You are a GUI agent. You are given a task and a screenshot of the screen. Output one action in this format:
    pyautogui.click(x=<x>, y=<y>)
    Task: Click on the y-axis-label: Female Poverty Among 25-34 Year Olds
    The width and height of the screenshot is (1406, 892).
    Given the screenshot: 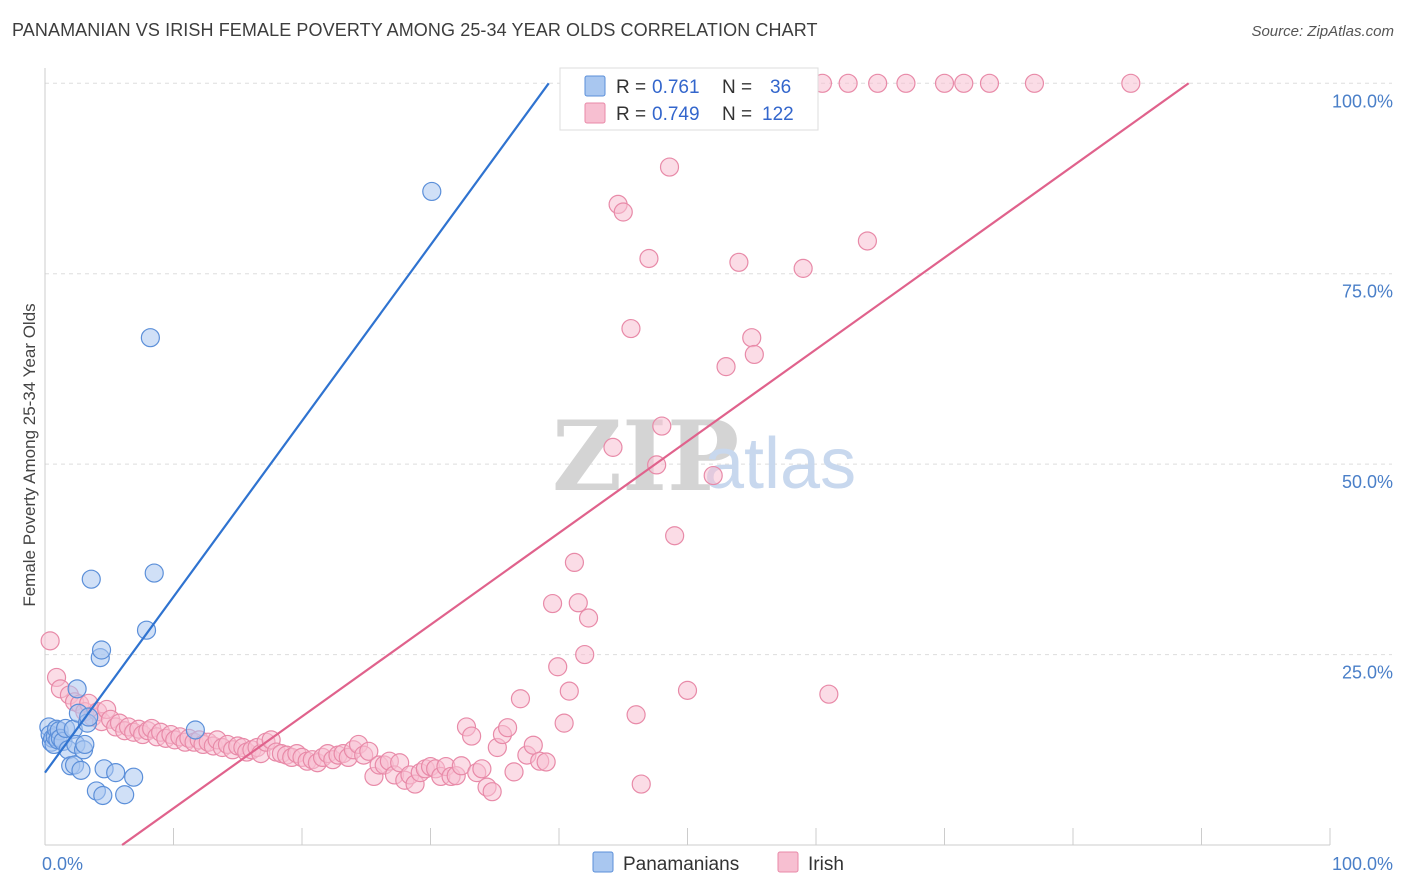 What is the action you would take?
    pyautogui.click(x=29, y=454)
    